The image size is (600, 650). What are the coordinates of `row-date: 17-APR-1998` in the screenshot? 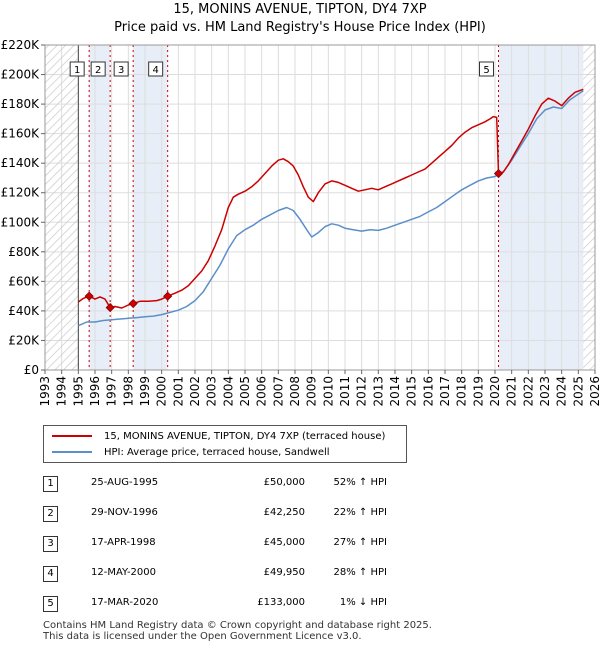 It's located at (123, 542).